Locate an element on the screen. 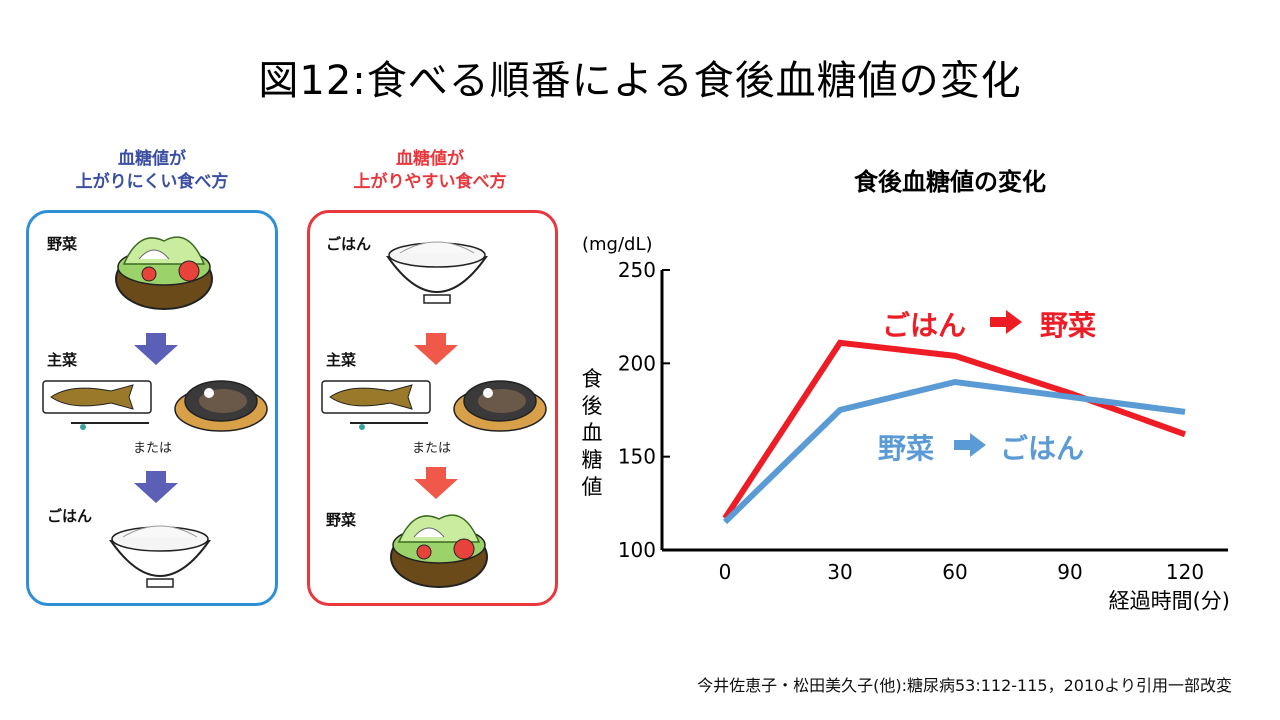 The image size is (1280, 720). y-tick-label: 150 is located at coordinates (637, 457).